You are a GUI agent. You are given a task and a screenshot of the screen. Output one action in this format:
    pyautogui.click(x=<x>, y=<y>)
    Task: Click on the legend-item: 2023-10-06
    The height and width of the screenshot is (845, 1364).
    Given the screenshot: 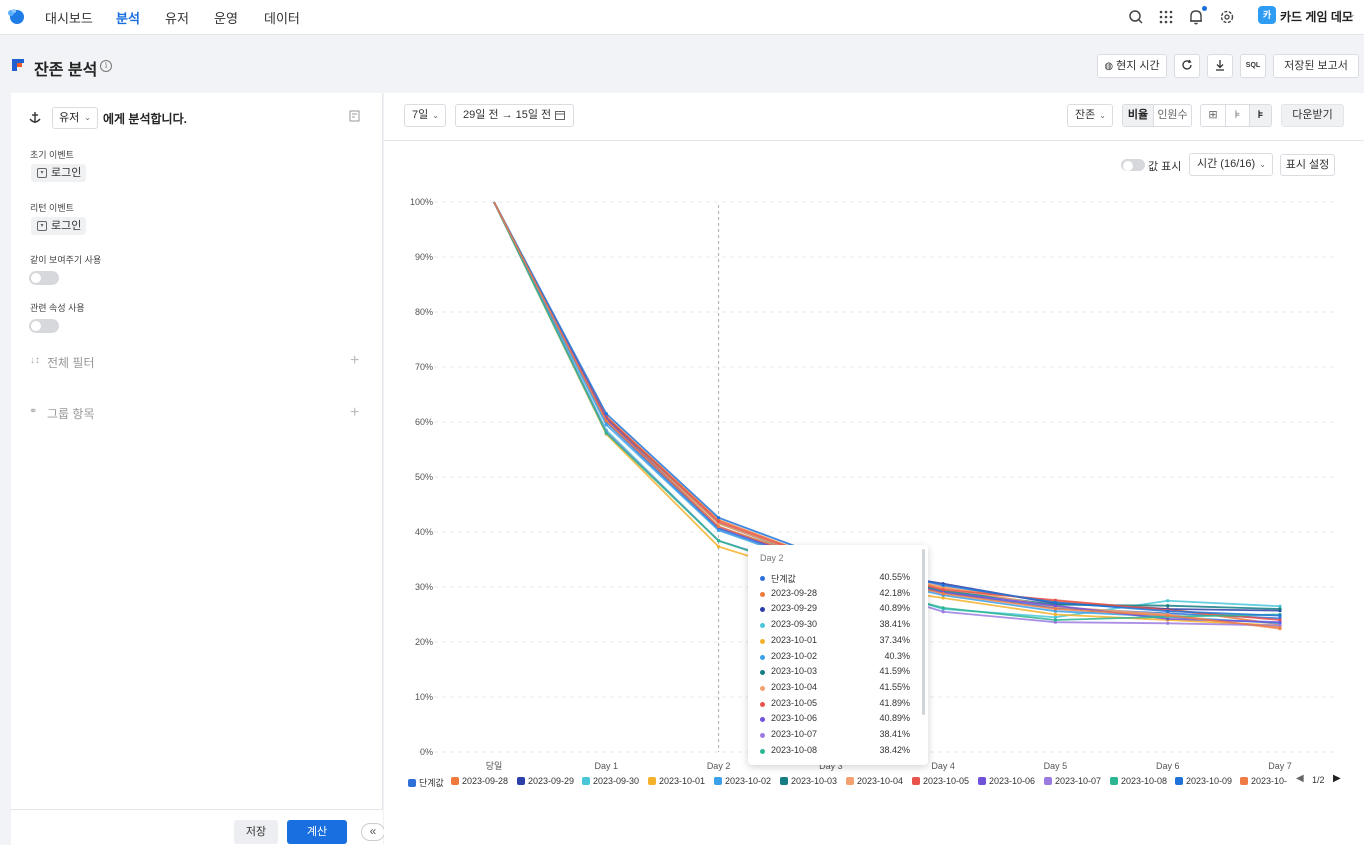 What is the action you would take?
    pyautogui.click(x=1006, y=782)
    